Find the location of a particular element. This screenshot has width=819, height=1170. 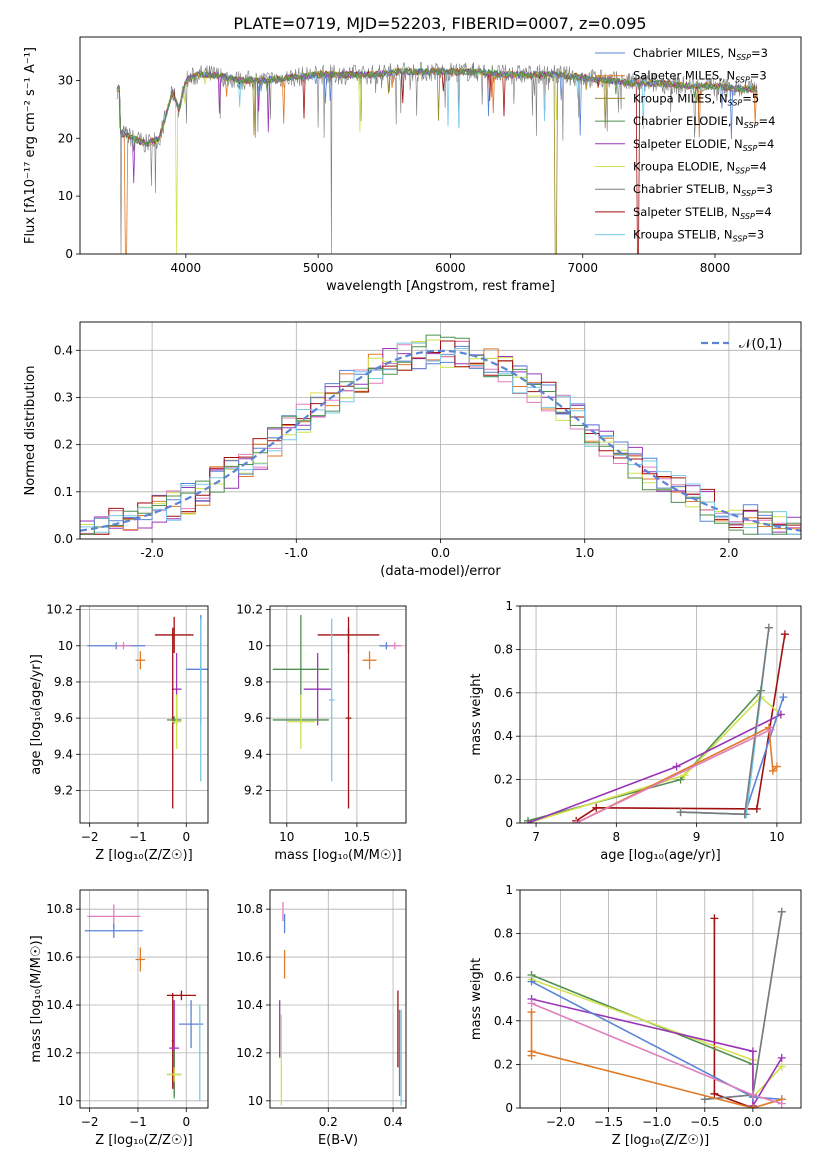

y-tick-label: 9.2 is located at coordinates (63, 790).